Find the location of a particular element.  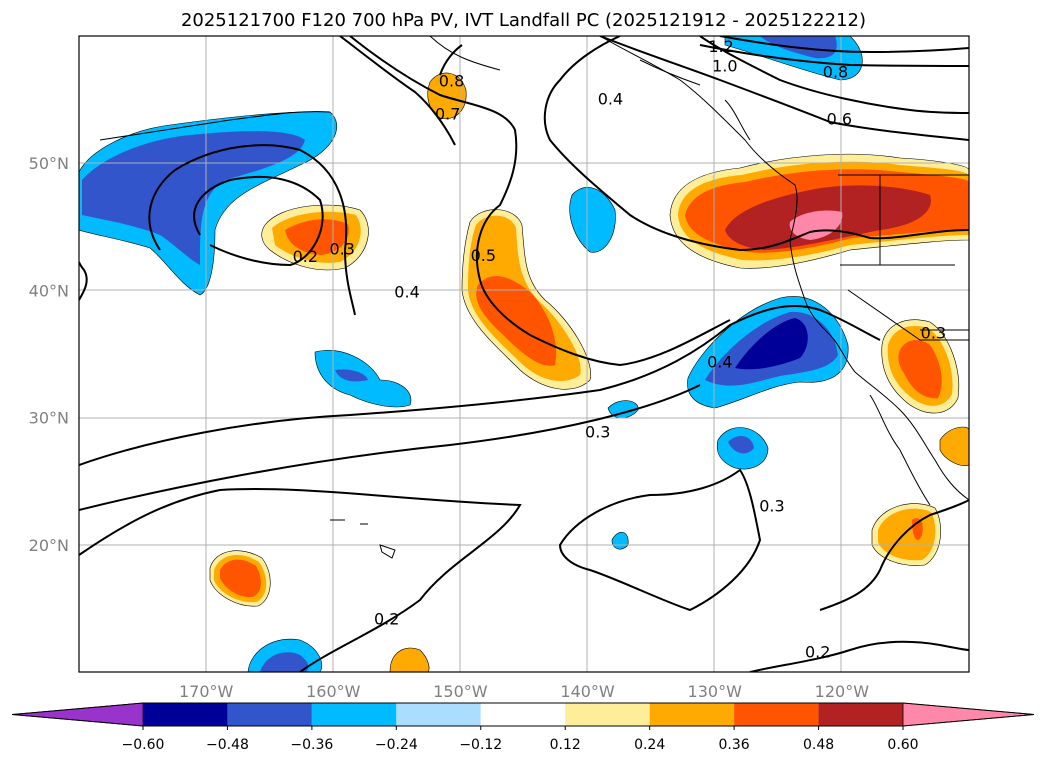

colorbar-label: −0.60 is located at coordinates (143, 745).